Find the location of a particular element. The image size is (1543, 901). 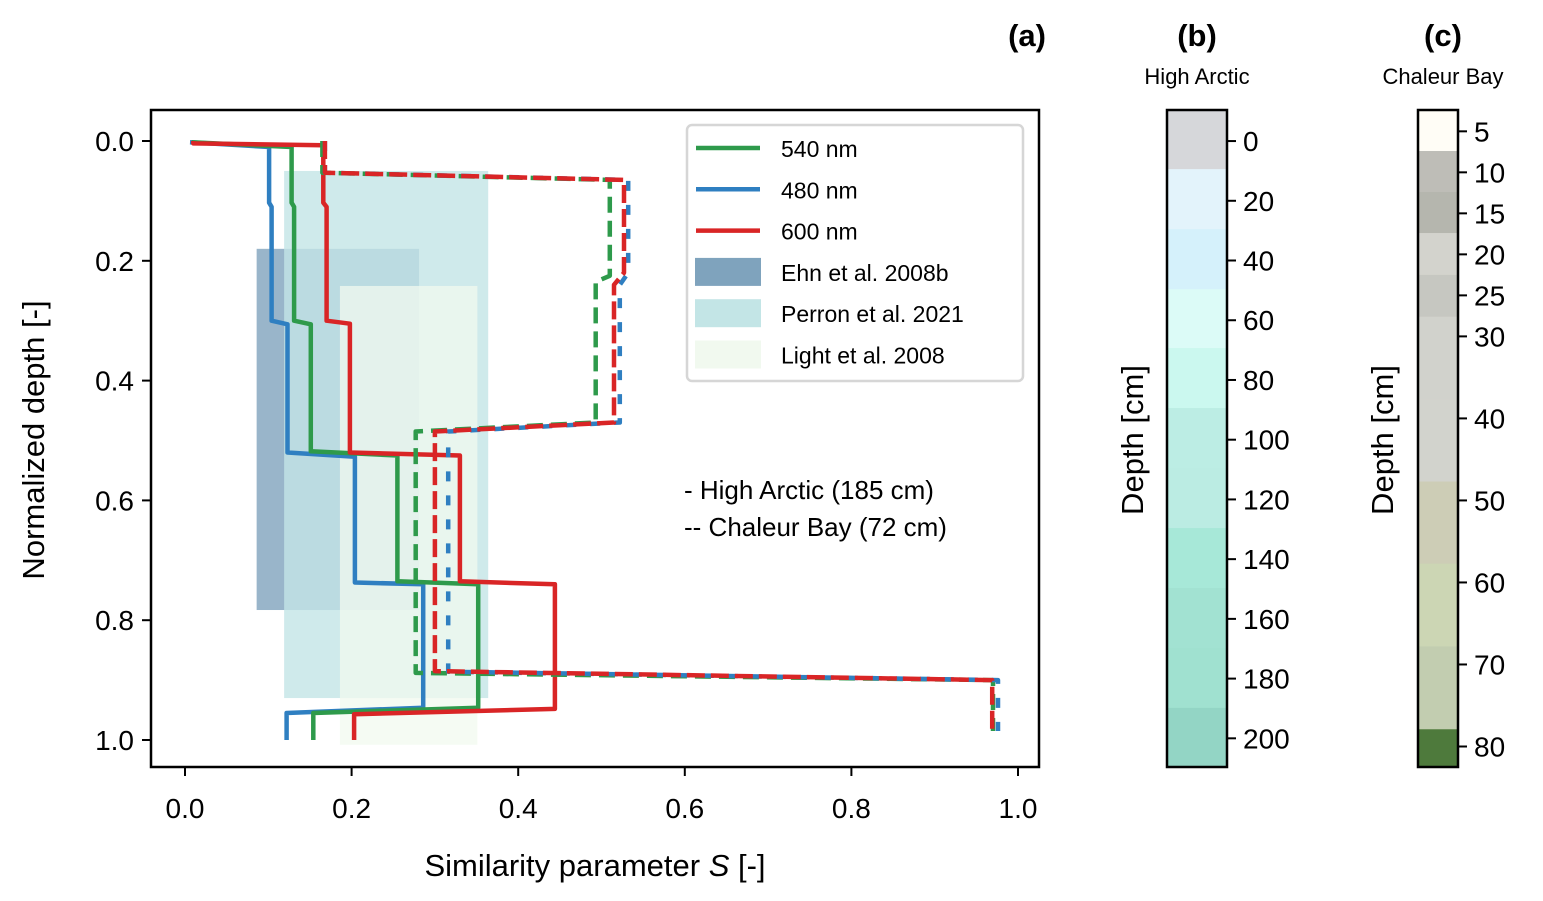

colorbar-tick-label: 5 is located at coordinates (1482, 131).